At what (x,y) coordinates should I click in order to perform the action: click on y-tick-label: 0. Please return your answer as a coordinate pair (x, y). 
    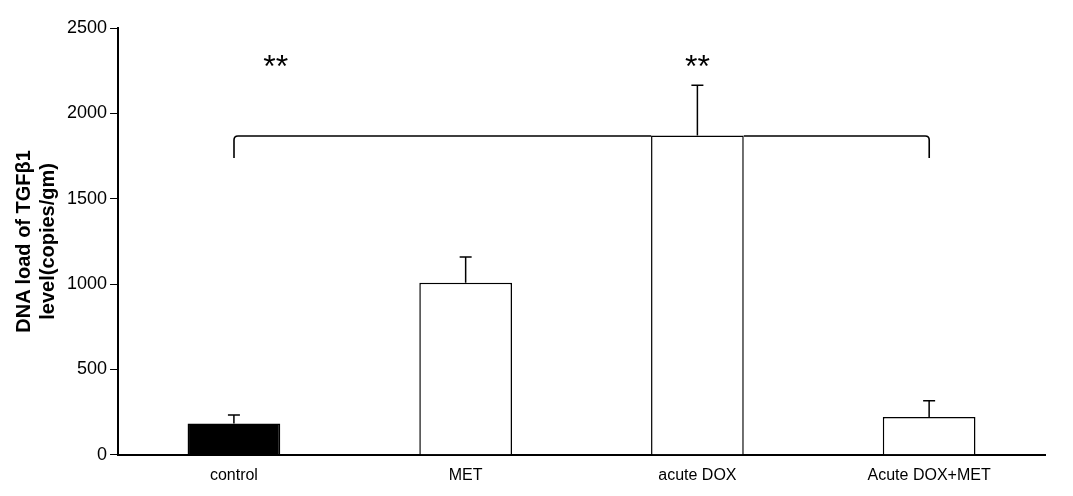
    Looking at the image, I should click on (102, 453).